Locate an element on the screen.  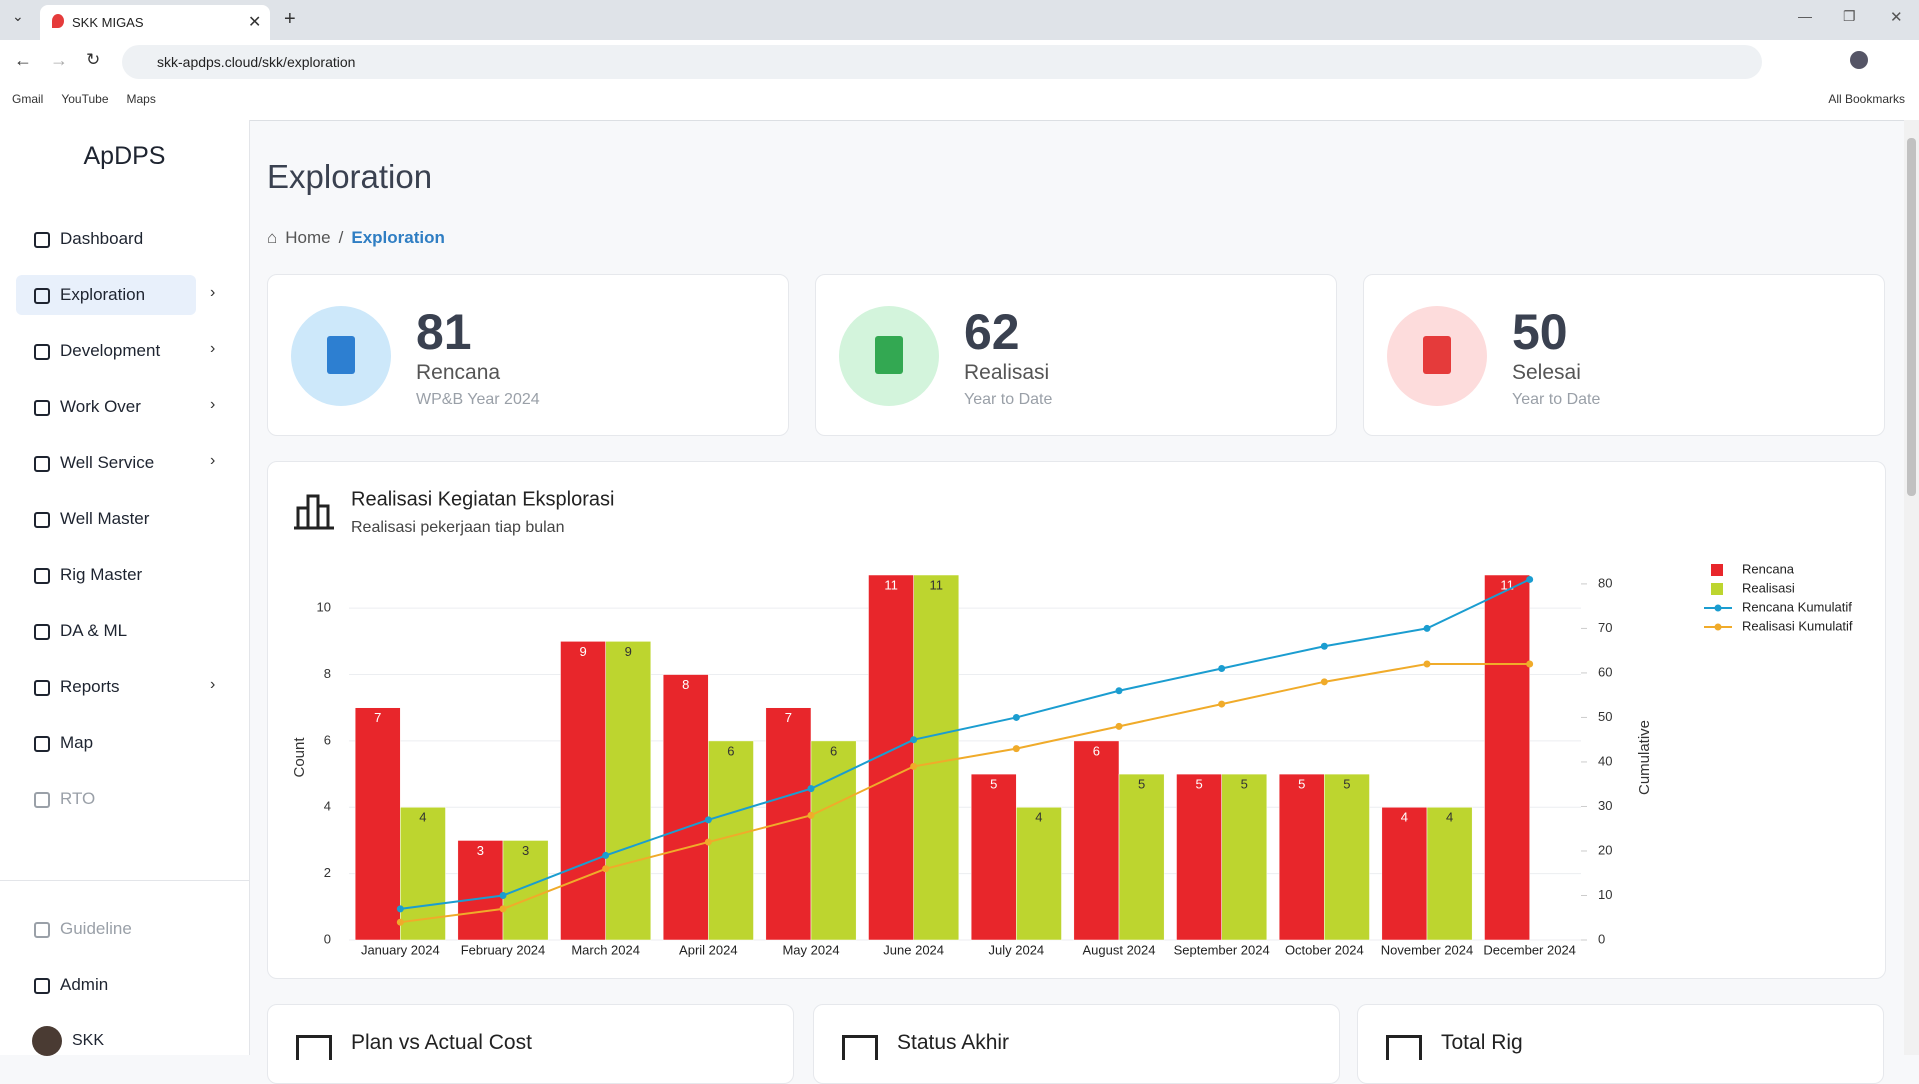
nav-item: Map is located at coordinates (106, 743).